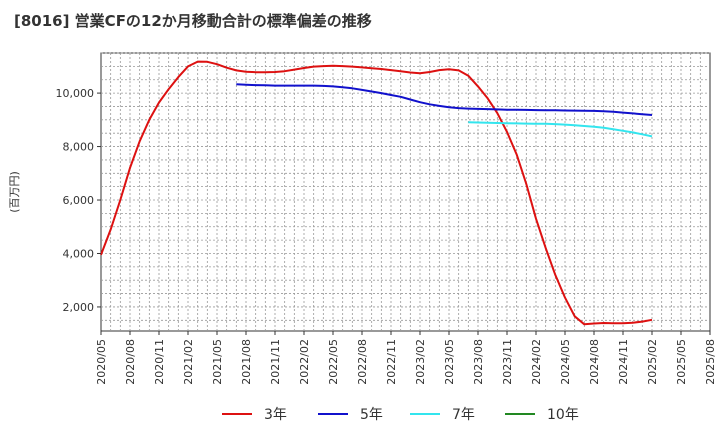 The width and height of the screenshot is (720, 440). I want to click on x-tick-label: 2023/11, so click(507, 362).